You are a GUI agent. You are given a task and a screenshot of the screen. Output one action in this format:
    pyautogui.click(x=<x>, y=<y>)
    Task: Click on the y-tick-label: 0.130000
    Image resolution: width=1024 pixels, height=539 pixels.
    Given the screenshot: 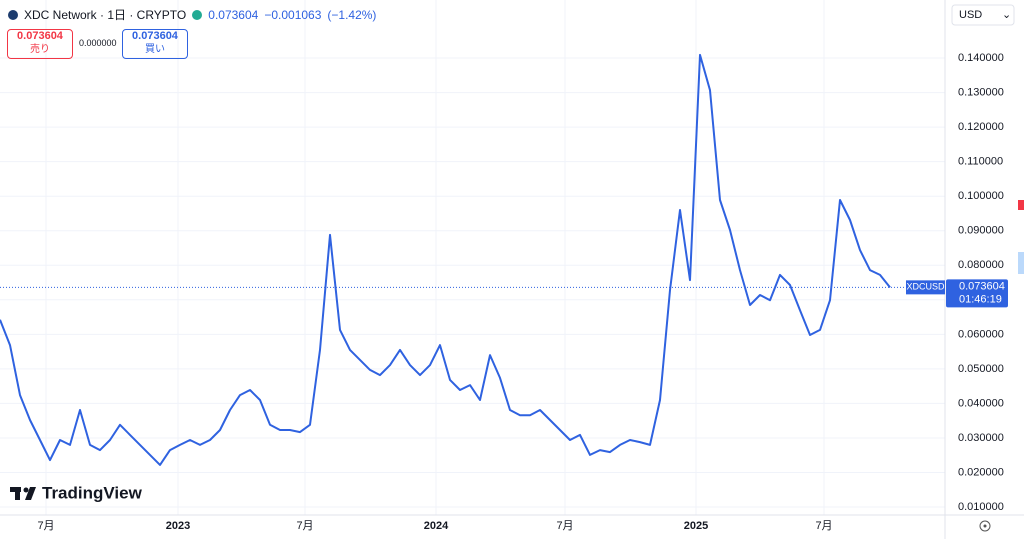 What is the action you would take?
    pyautogui.click(x=981, y=92)
    